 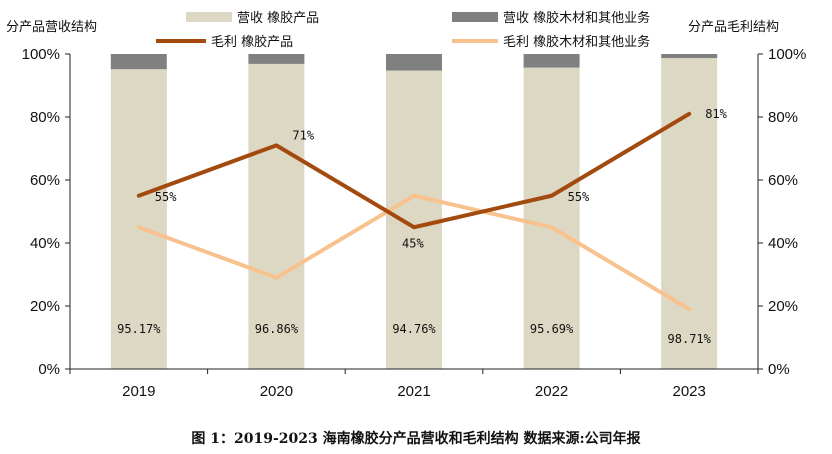 What do you see at coordinates (166, 197) in the screenshot?
I see `line-data-label-2019: 55%` at bounding box center [166, 197].